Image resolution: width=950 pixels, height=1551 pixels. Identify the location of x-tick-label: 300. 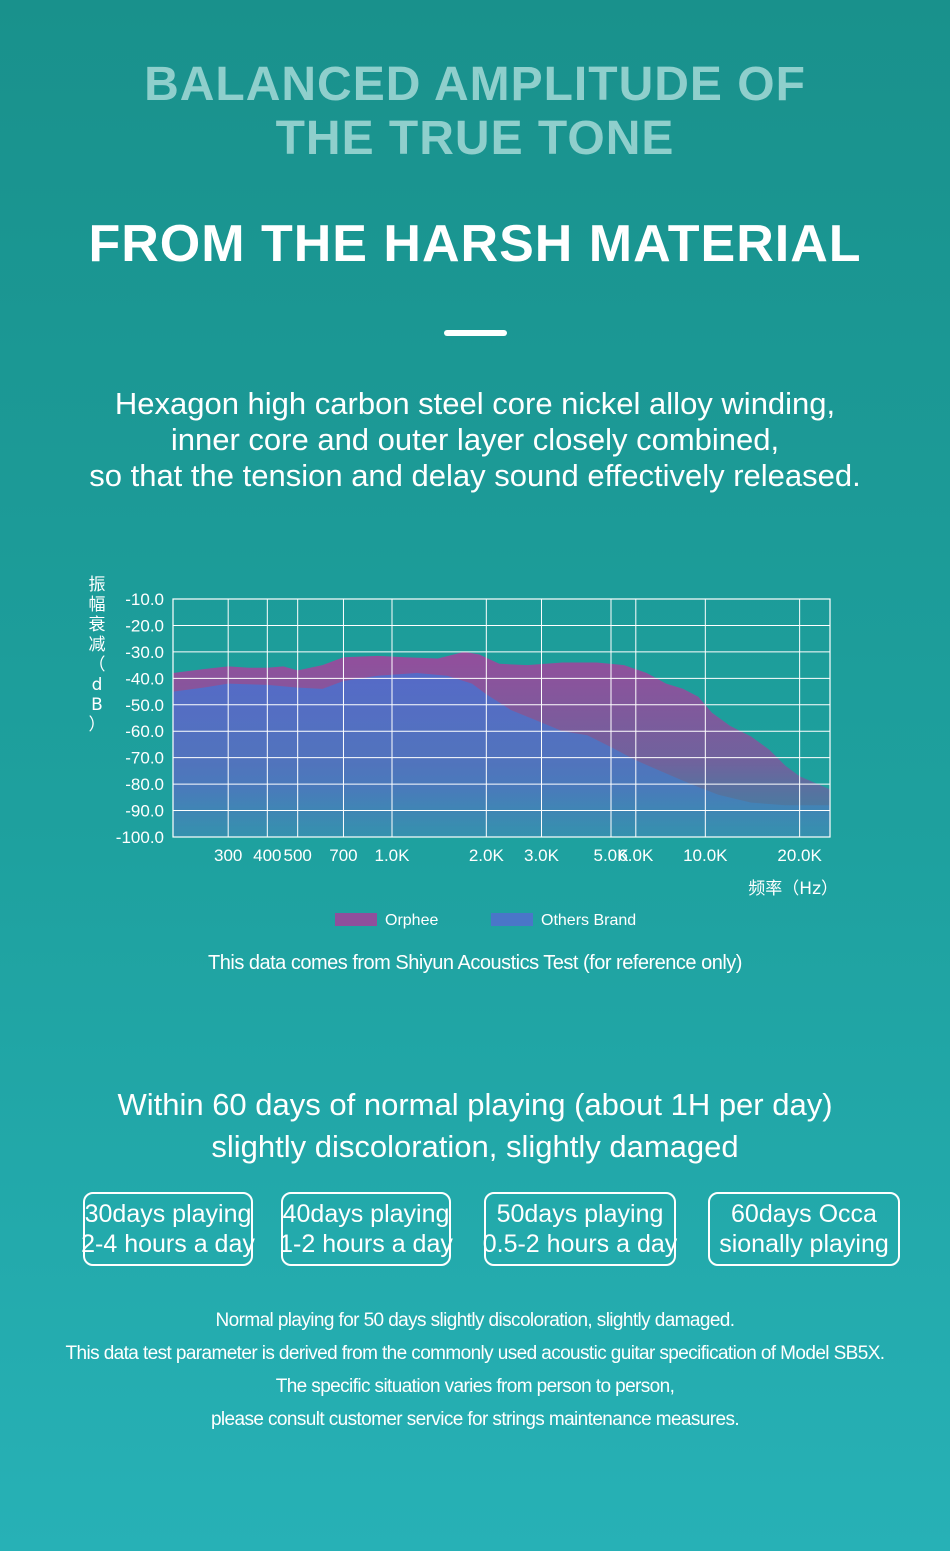
(228, 855).